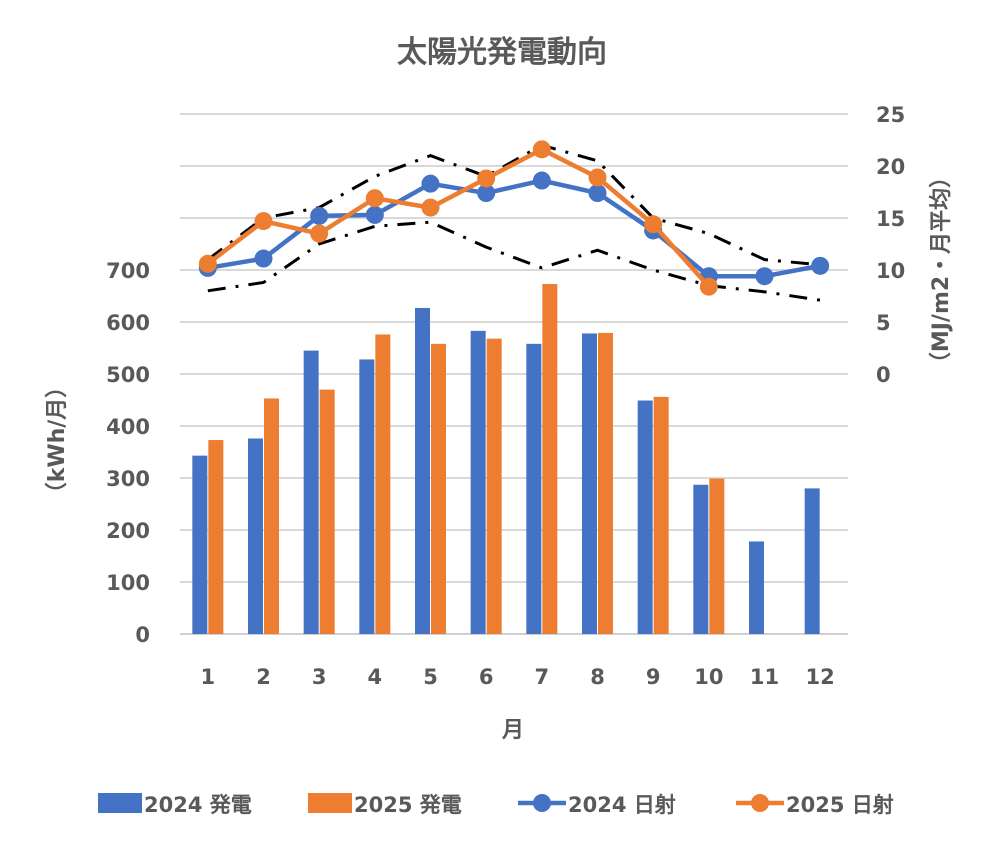  What do you see at coordinates (597, 677) in the screenshot?
I see `x-tick-label: 8` at bounding box center [597, 677].